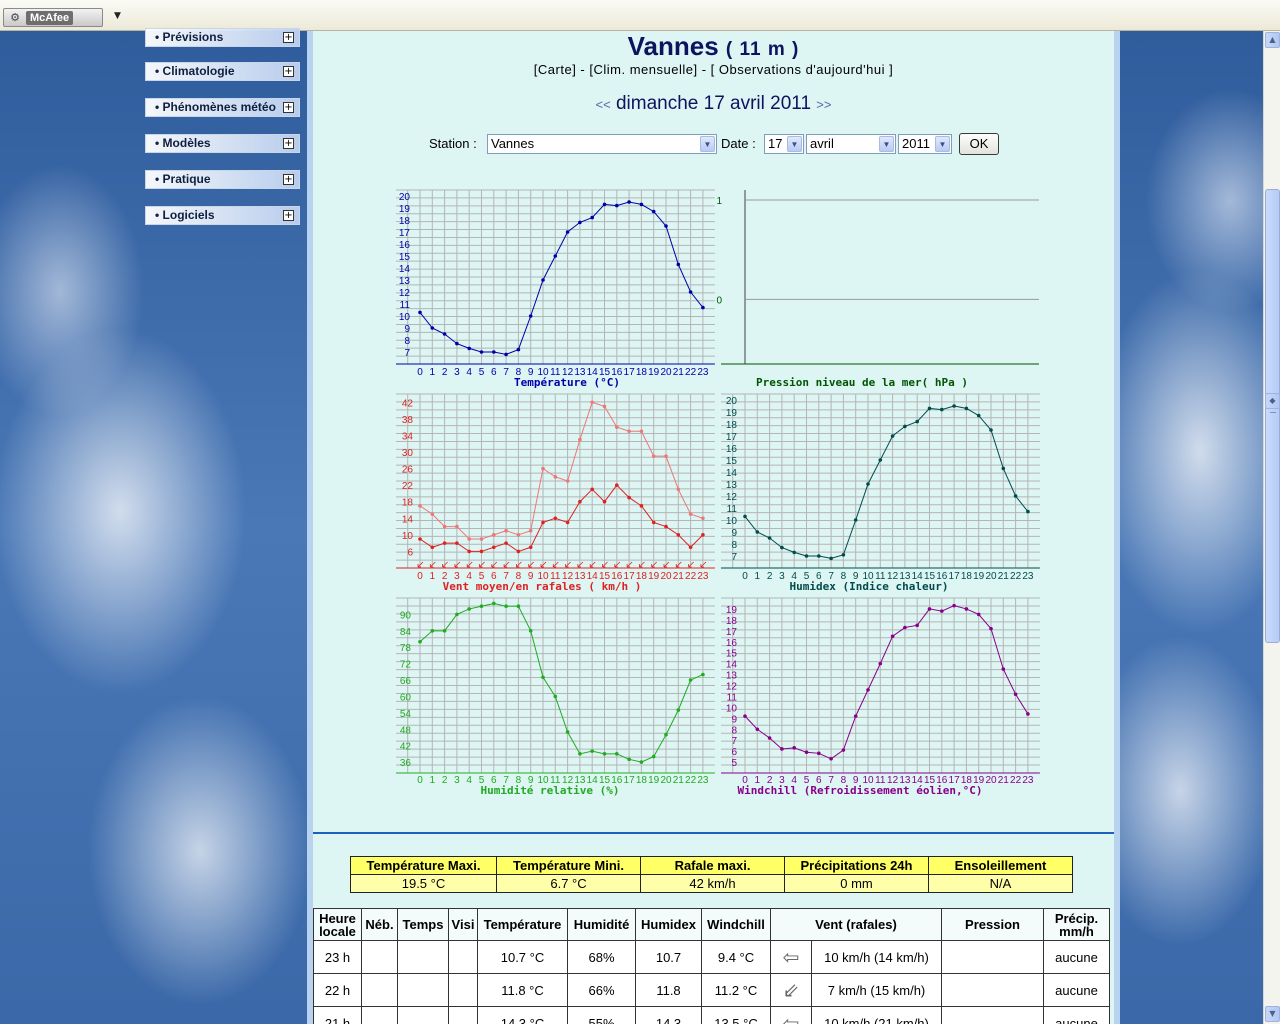  I want to click on menu-label: Pratique, so click(186, 179).